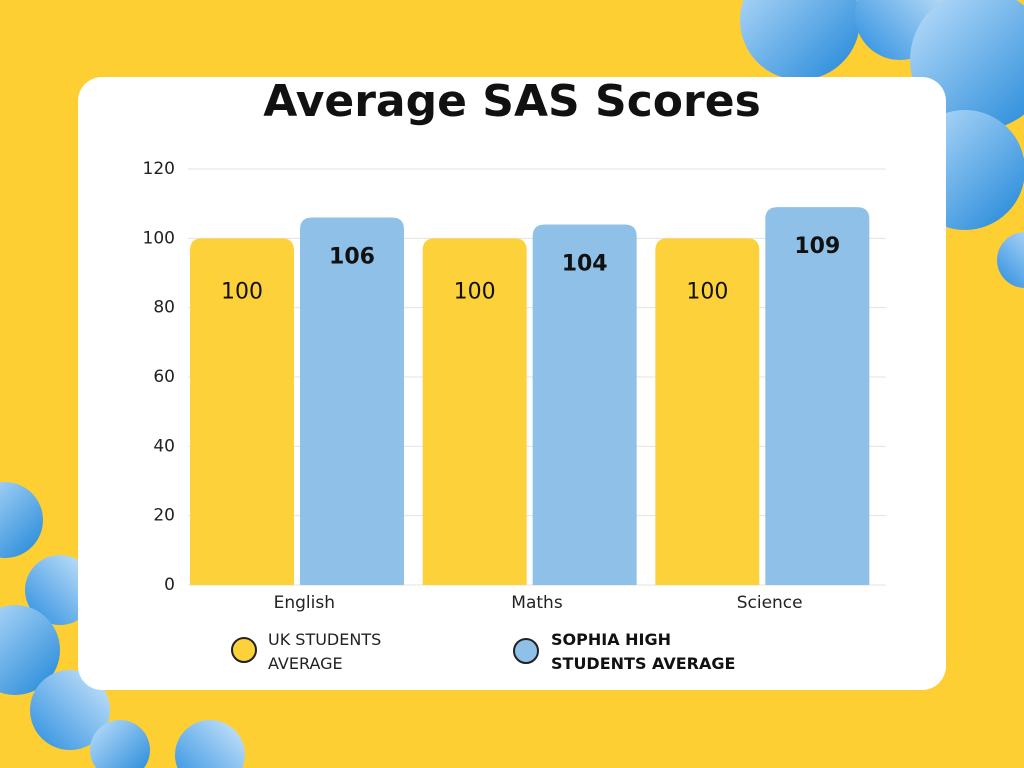  I want to click on legend-label: SOPHIA HIGH STUDENTS AVERAGE, so click(643, 651).